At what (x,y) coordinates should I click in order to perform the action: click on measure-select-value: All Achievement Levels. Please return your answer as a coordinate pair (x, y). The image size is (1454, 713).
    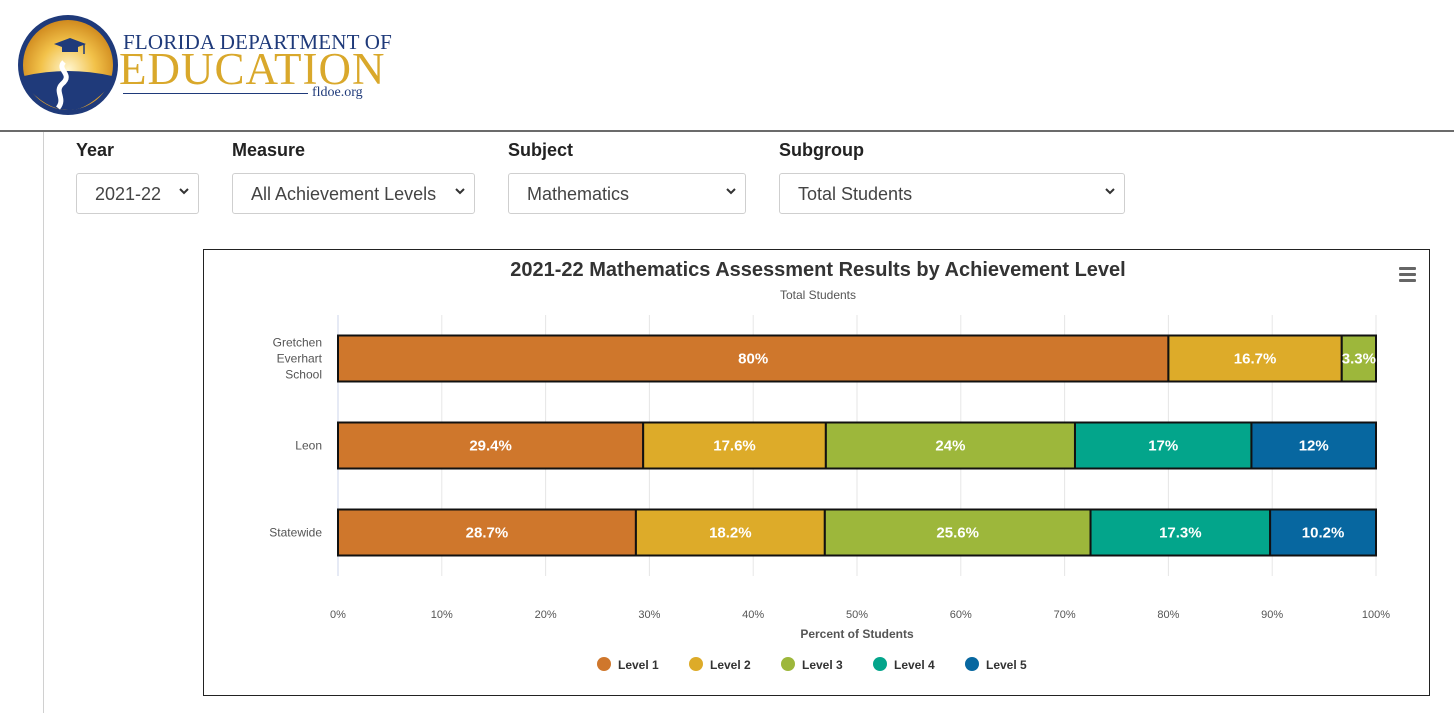
    Looking at the image, I should click on (344, 194).